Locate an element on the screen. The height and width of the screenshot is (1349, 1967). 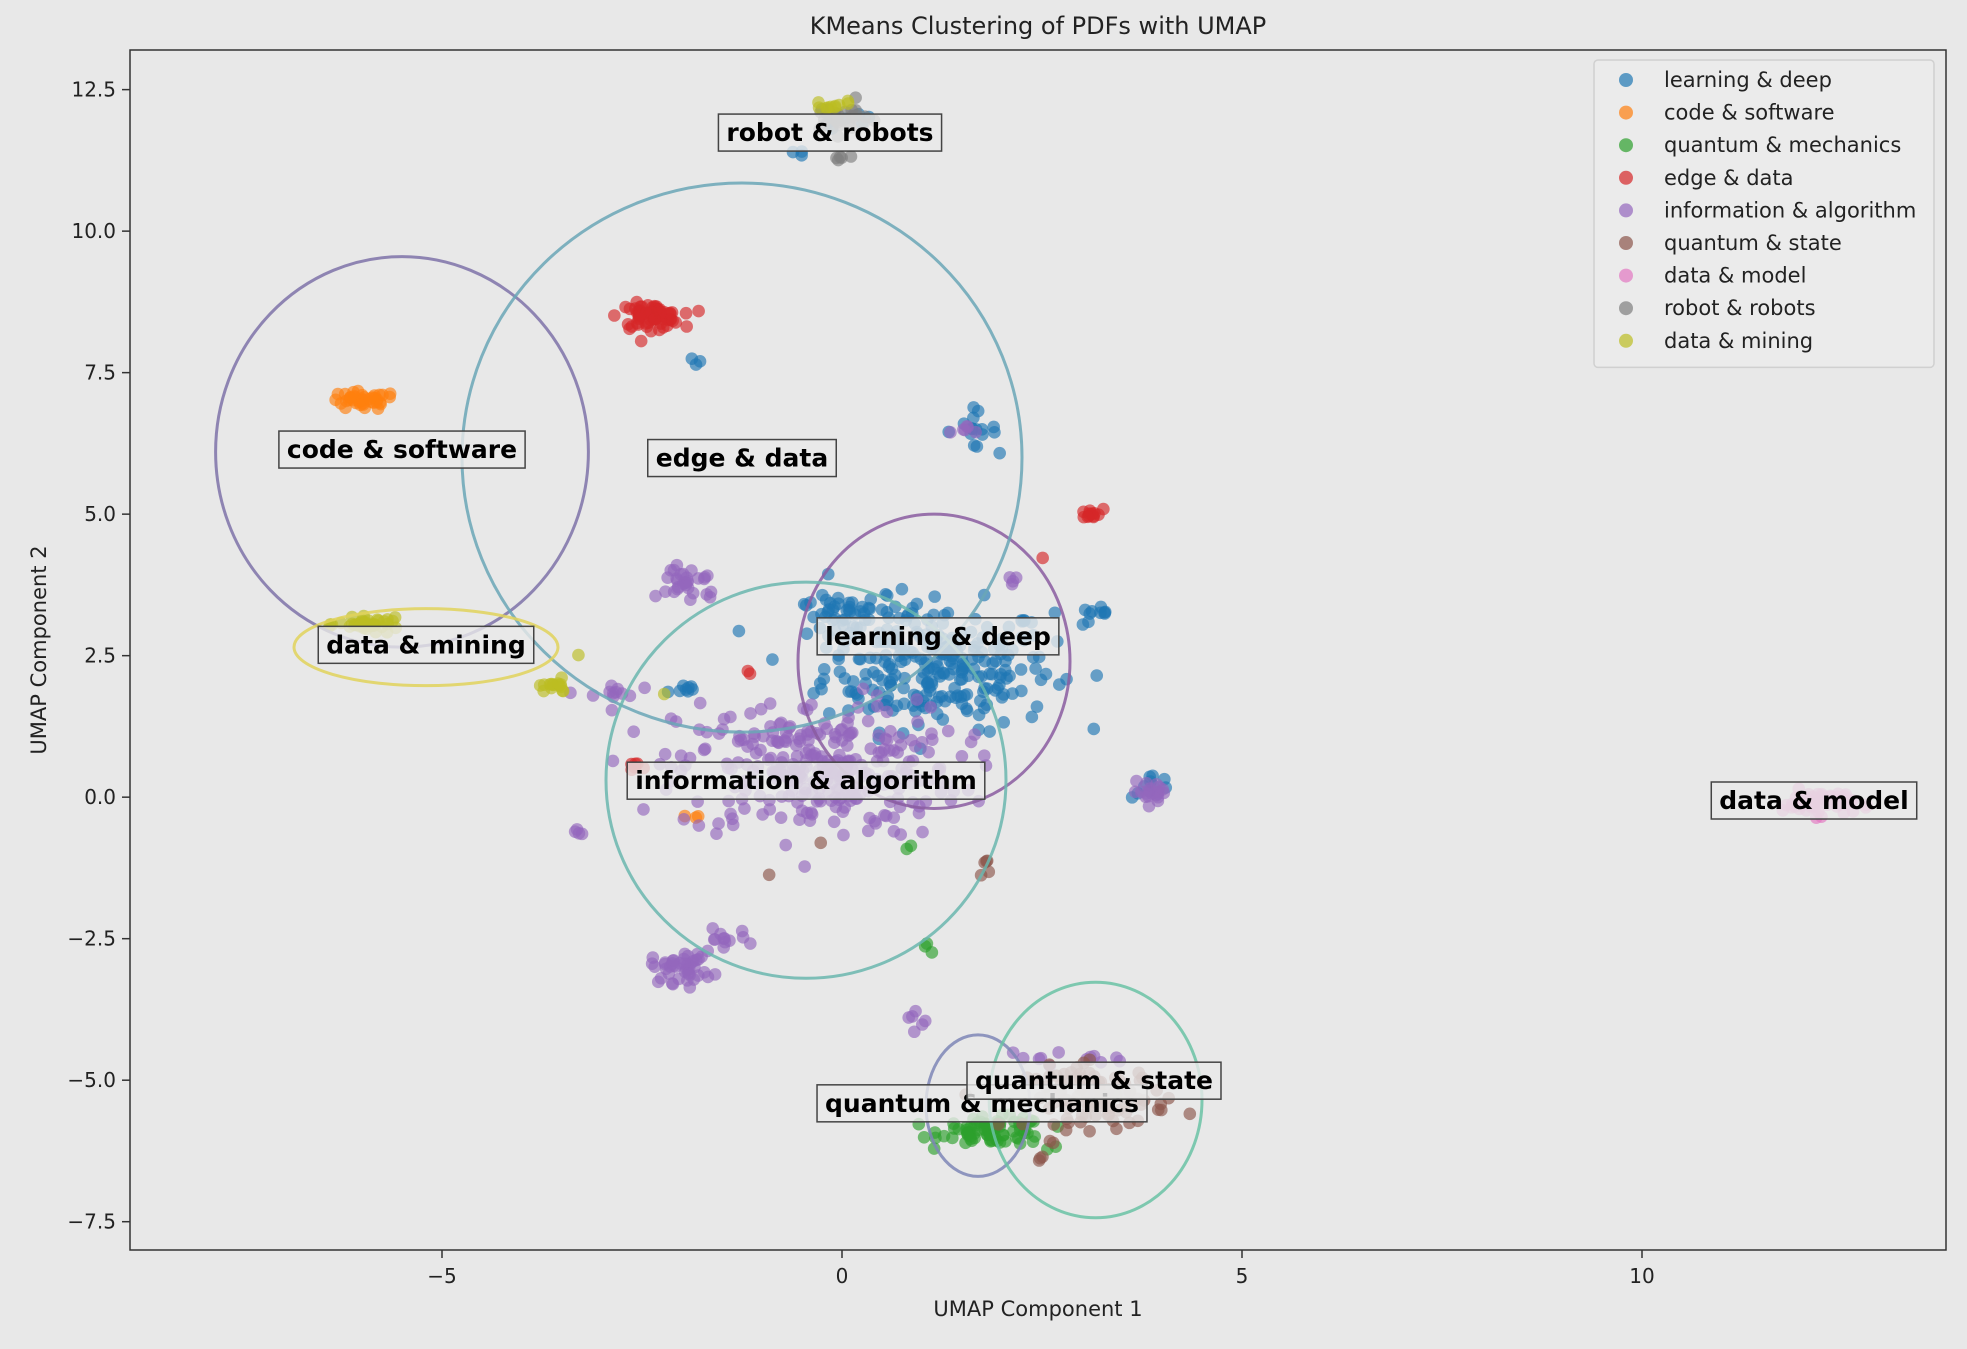
cluster-label: learning & deep is located at coordinates (938, 636).